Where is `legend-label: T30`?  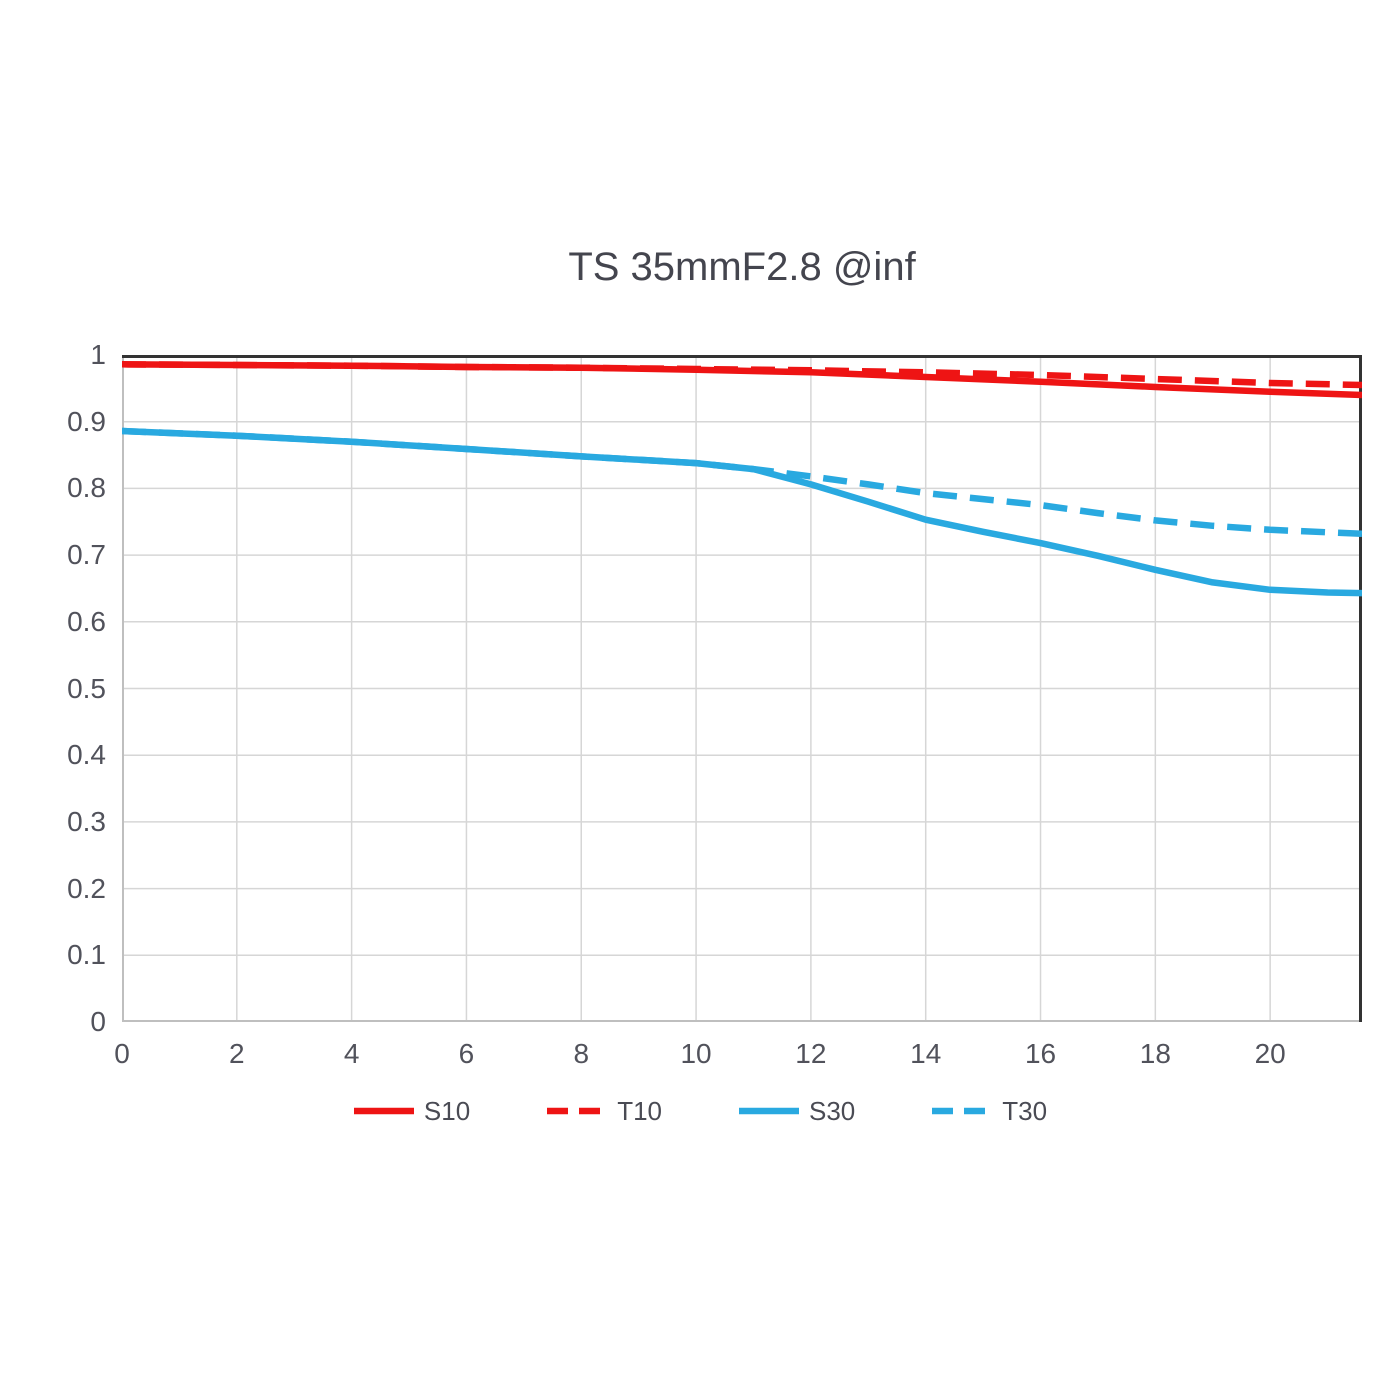 legend-label: T30 is located at coordinates (1025, 1111).